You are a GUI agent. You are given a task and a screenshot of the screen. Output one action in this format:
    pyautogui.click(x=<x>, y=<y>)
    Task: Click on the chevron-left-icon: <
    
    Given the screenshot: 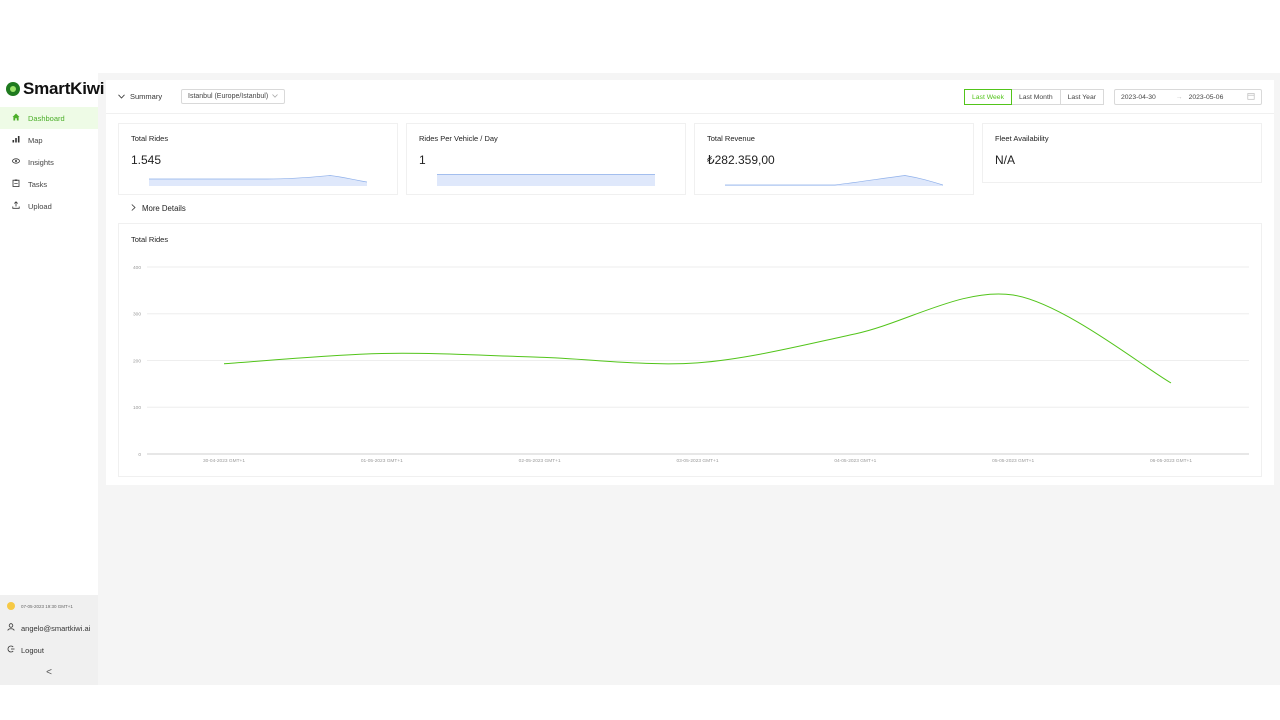 What is the action you would take?
    pyautogui.click(x=49, y=672)
    